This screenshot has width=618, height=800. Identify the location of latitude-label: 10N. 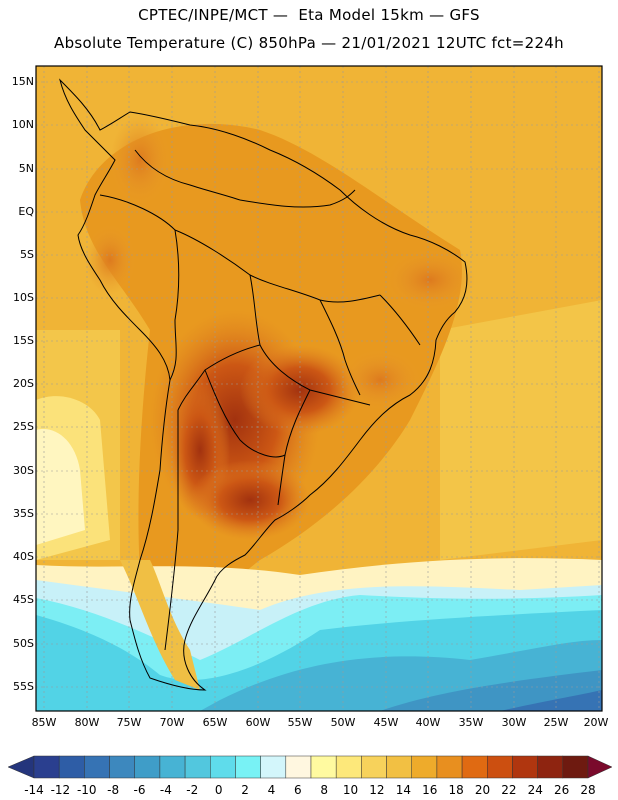
(22, 124).